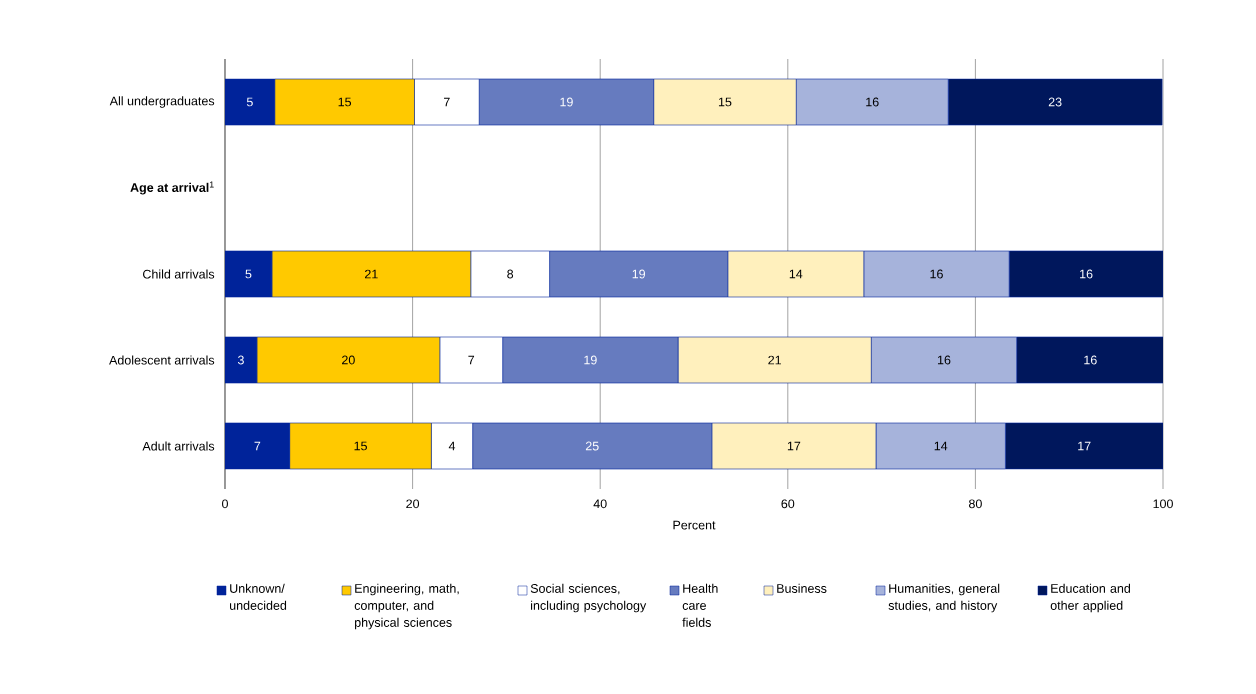  What do you see at coordinates (694, 525) in the screenshot?
I see `x-axis-title: Percent` at bounding box center [694, 525].